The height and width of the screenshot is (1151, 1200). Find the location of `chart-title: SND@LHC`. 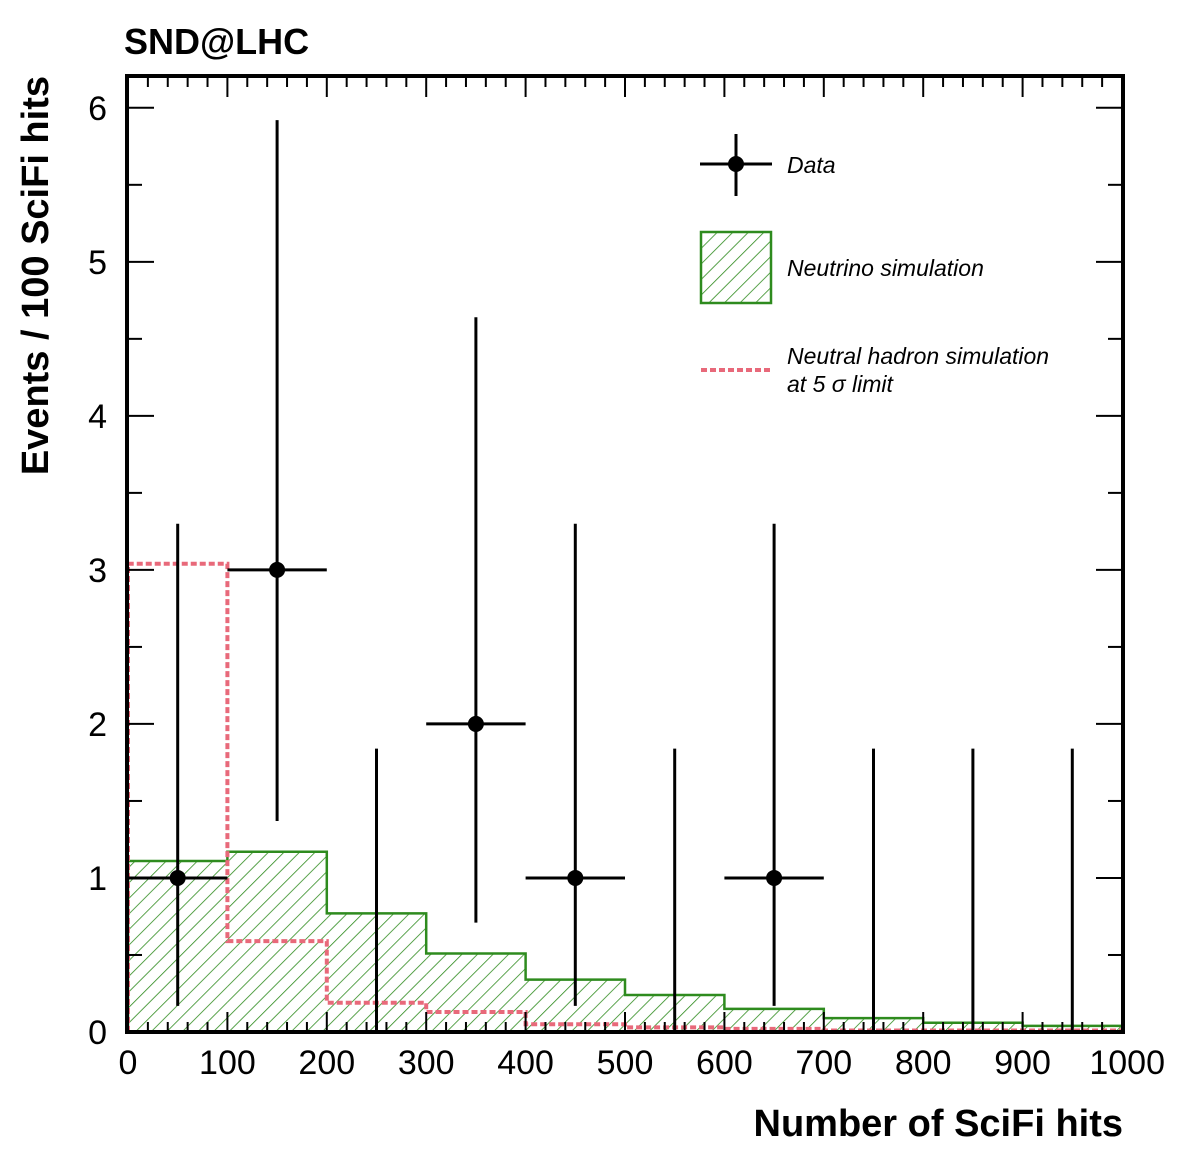

chart-title: SND@LHC is located at coordinates (216, 41).